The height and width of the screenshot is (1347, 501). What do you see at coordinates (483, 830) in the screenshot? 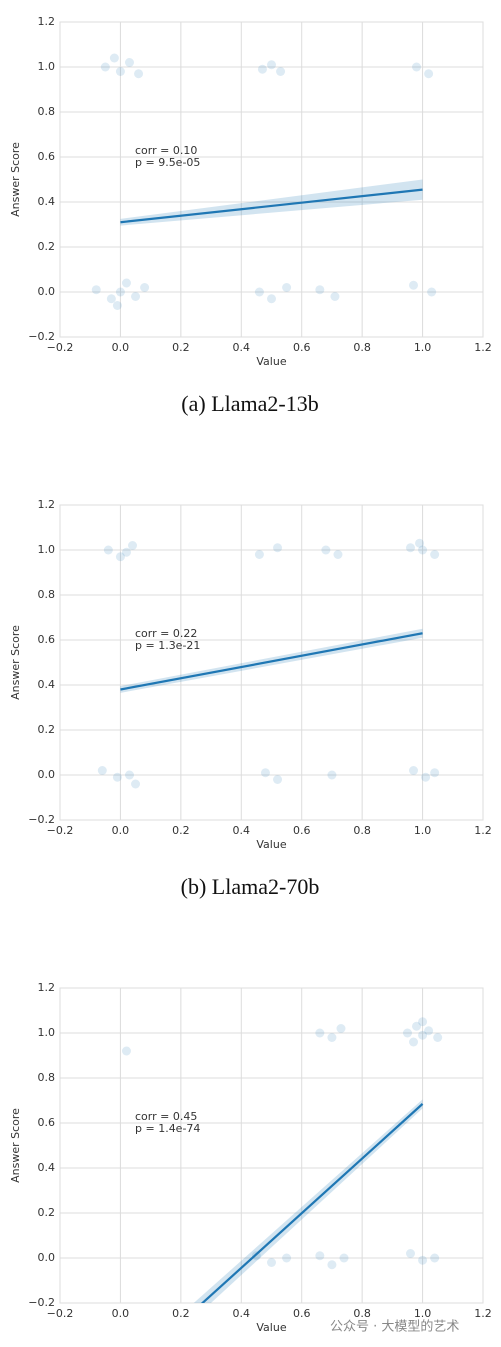
I see `x-tick-label: 1.2` at bounding box center [483, 830].